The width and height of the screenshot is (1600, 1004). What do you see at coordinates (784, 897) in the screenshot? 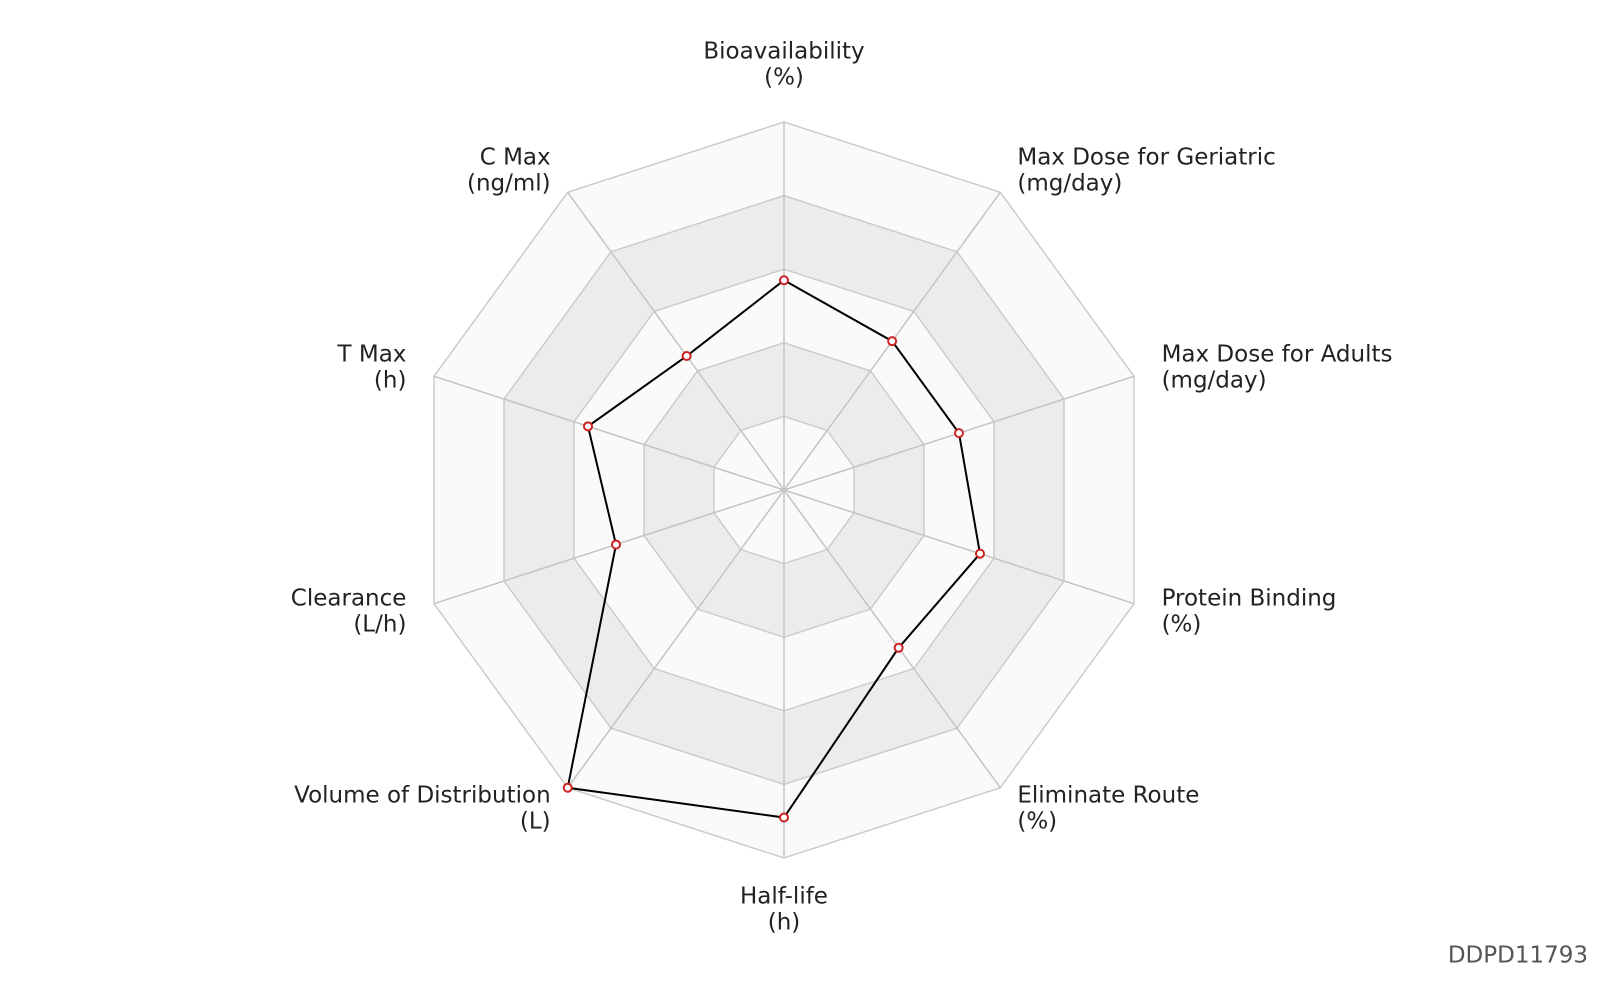
I see `axis-label: Half-life` at bounding box center [784, 897].